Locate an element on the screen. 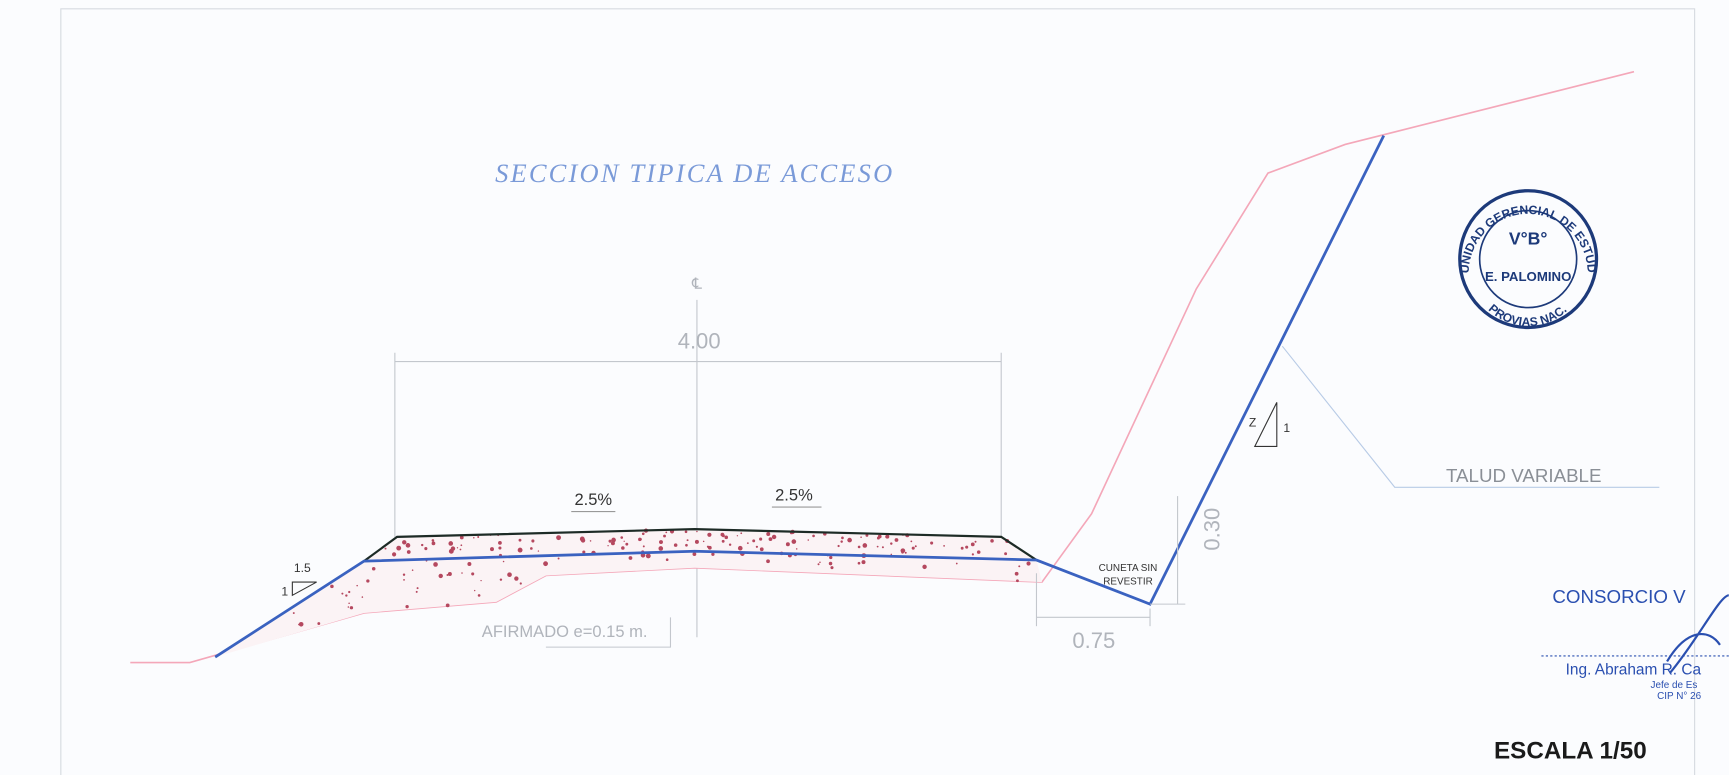 Image resolution: width=1729 pixels, height=775 pixels. slope-v: 1 is located at coordinates (284, 591).